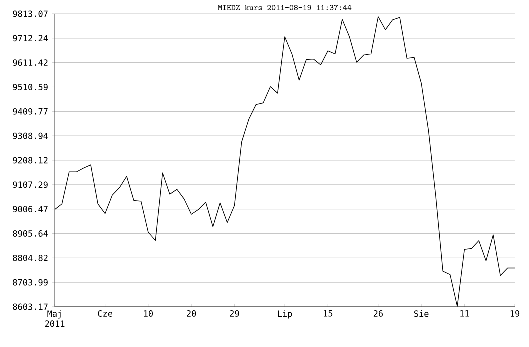 This screenshot has height=347, width=529. I want to click on x-tick-label: 20, so click(191, 313).